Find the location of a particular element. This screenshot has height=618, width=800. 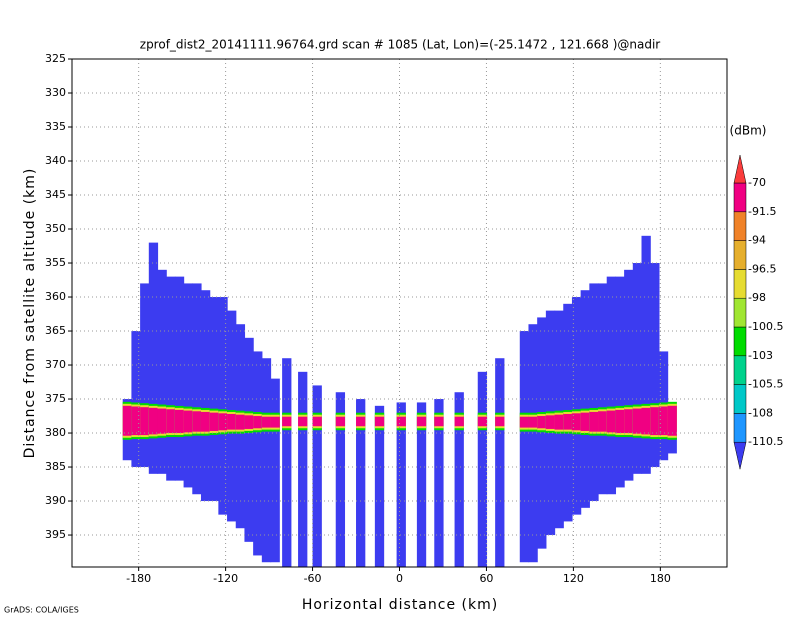

colorbar-low is located at coordinates (740, 455).